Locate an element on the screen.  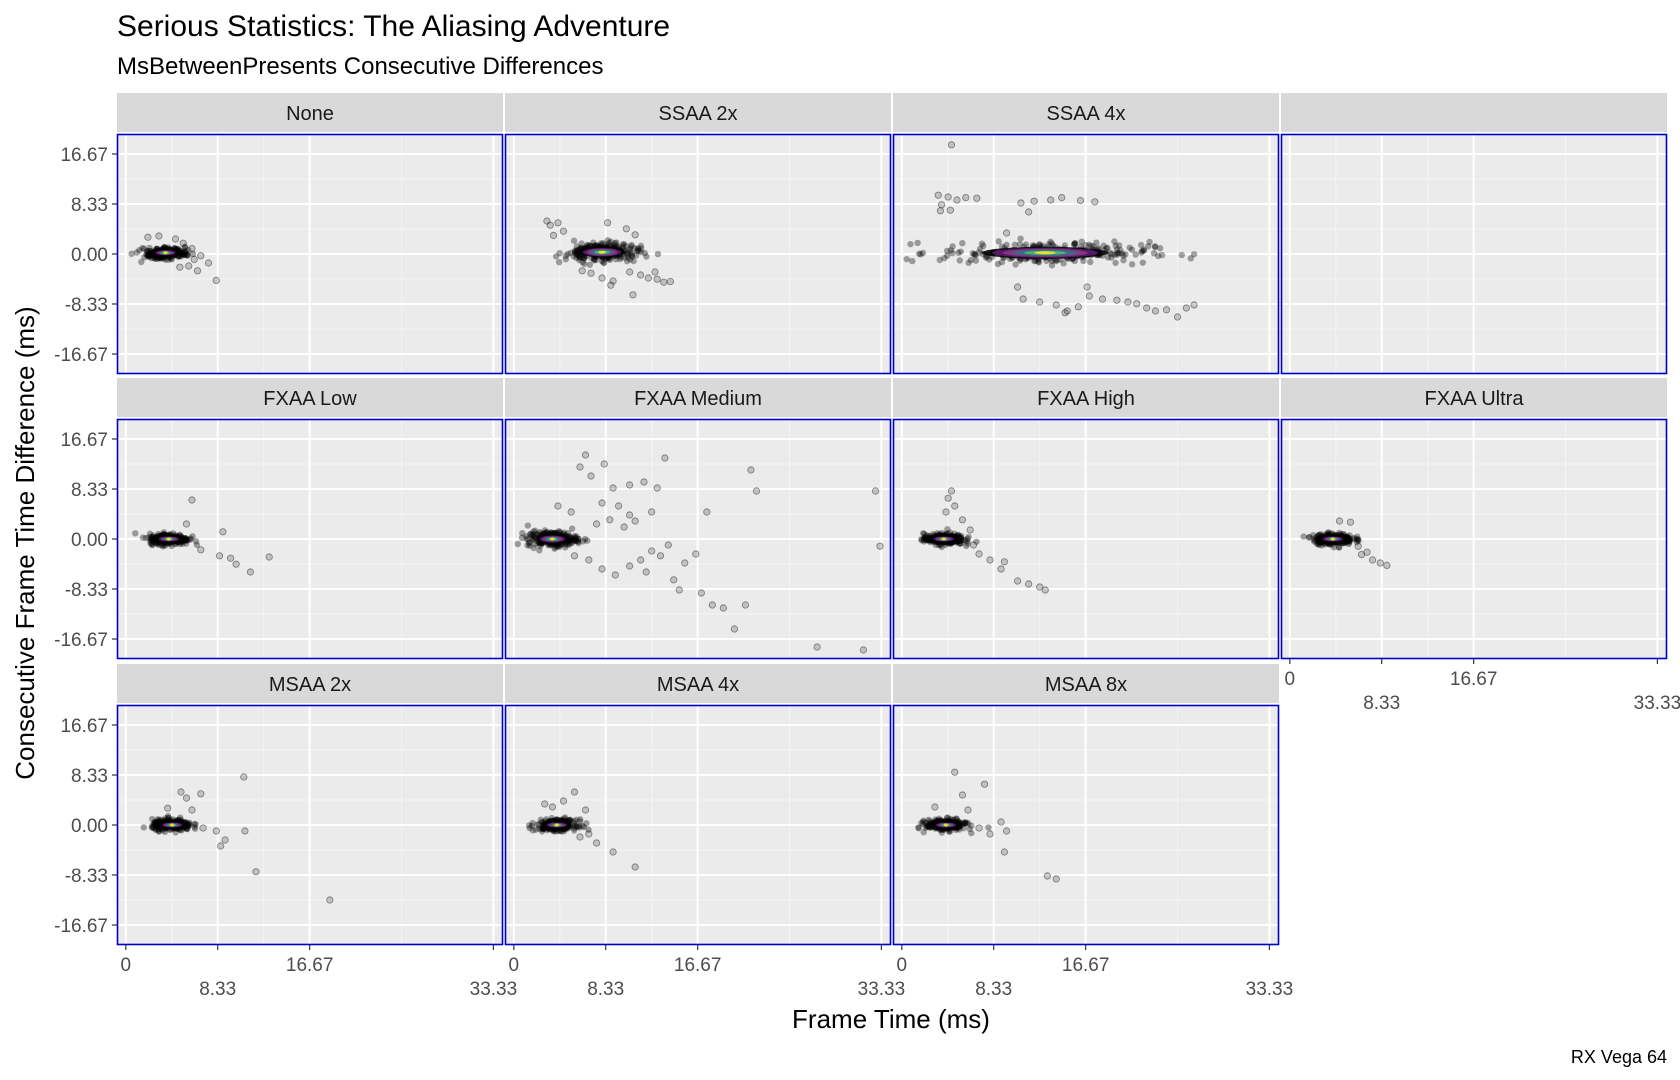
facet-panel is located at coordinates (1474, 234).